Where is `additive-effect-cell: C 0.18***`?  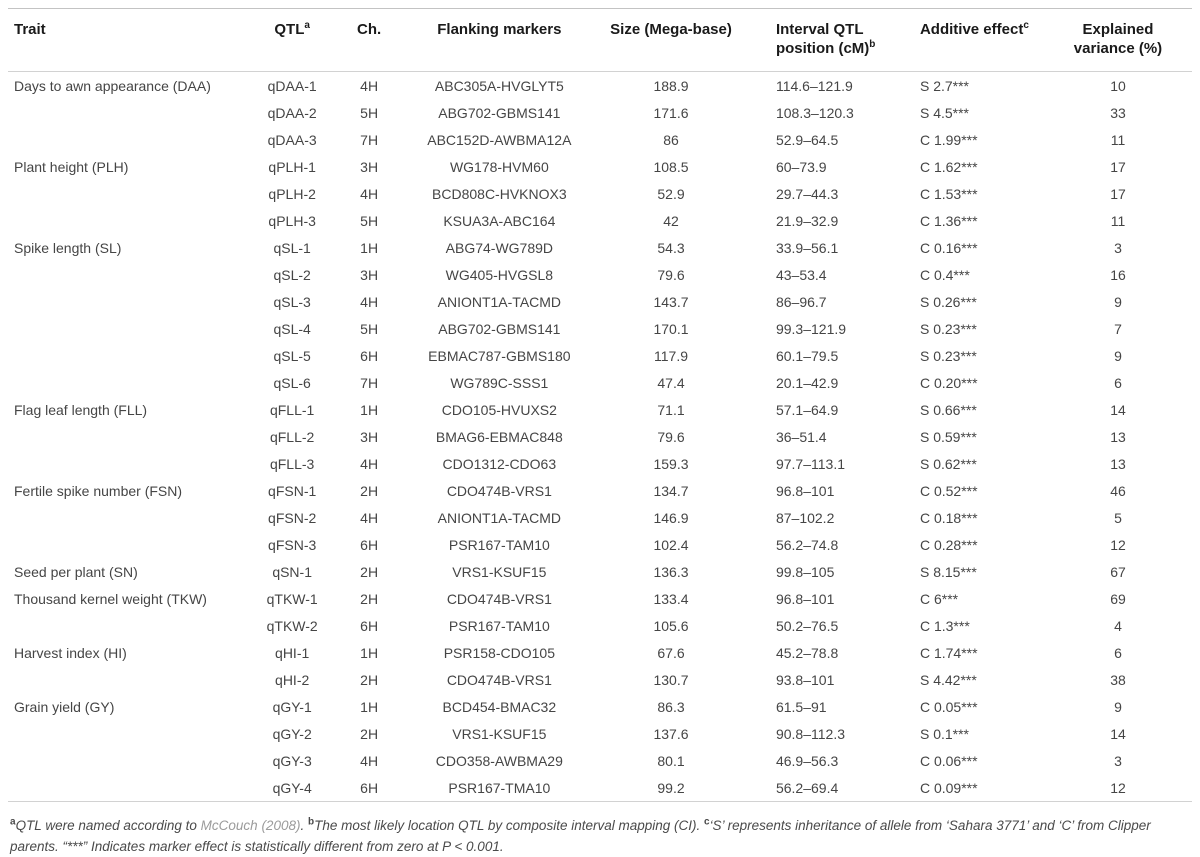 additive-effect-cell: C 0.18*** is located at coordinates (948, 517).